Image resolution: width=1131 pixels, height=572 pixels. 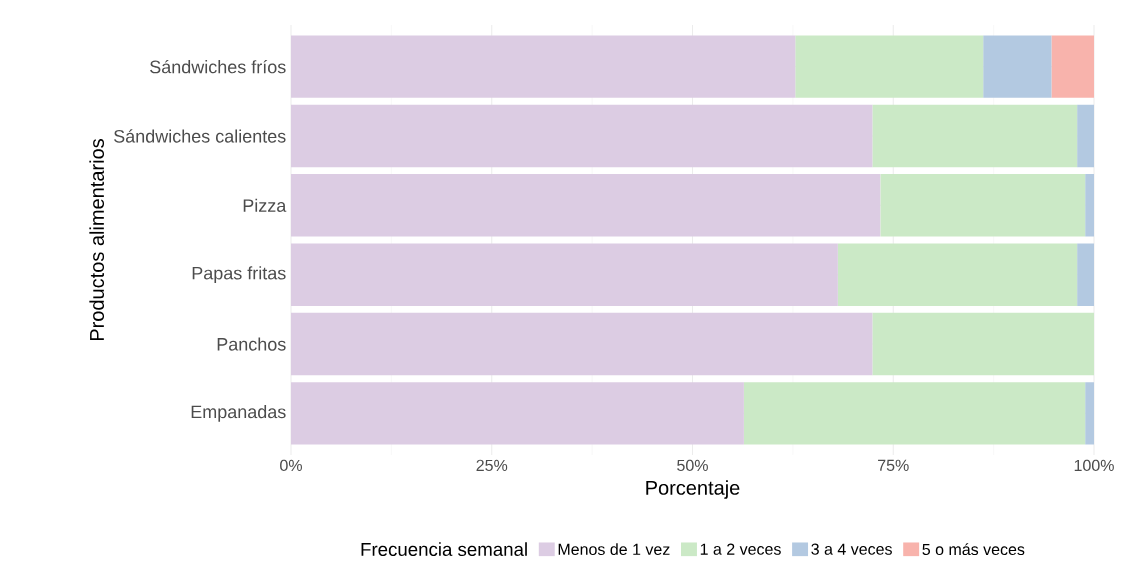 I want to click on legend-label: Menos de 1 vez, so click(x=614, y=549).